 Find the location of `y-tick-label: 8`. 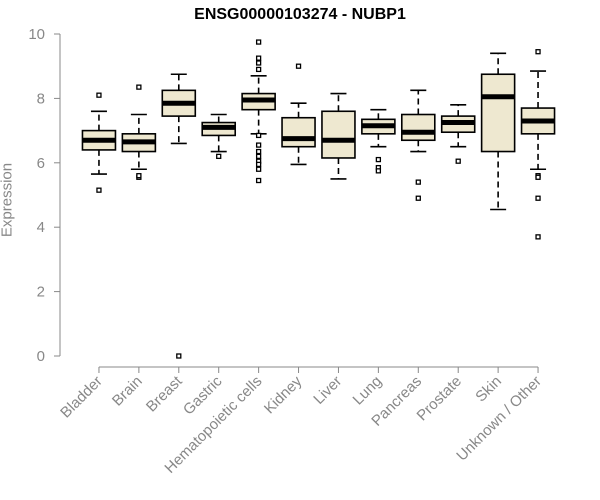

y-tick-label: 8 is located at coordinates (41, 98).